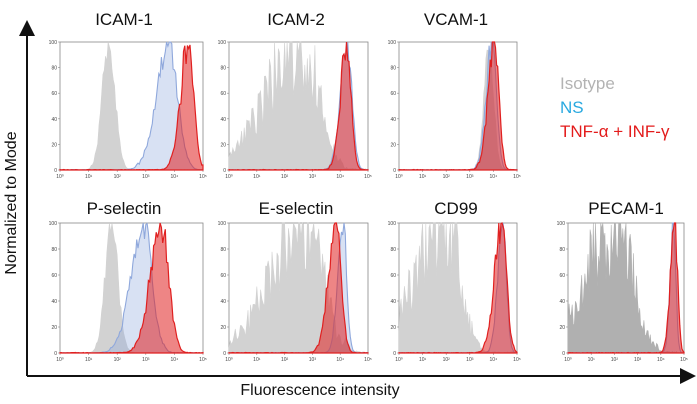 The width and height of the screenshot is (697, 404). Describe the element at coordinates (456, 19) in the screenshot. I see `panel-title: VCAM-1` at that location.